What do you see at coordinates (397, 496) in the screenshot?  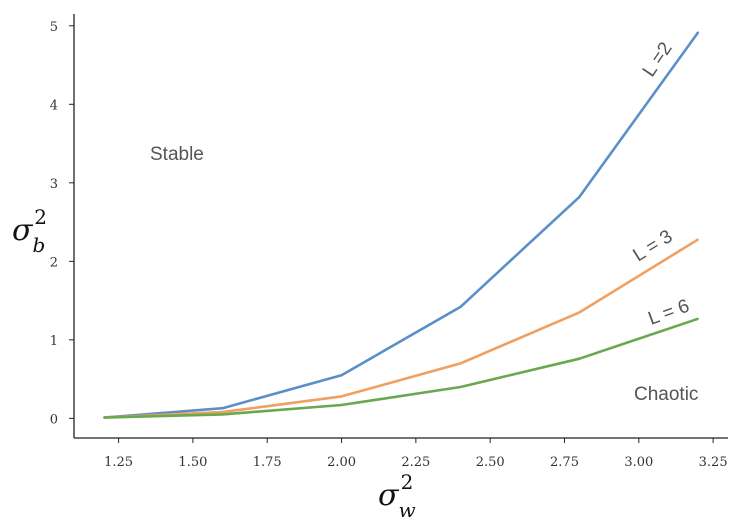 I see `x-axis-title: σw2` at bounding box center [397, 496].